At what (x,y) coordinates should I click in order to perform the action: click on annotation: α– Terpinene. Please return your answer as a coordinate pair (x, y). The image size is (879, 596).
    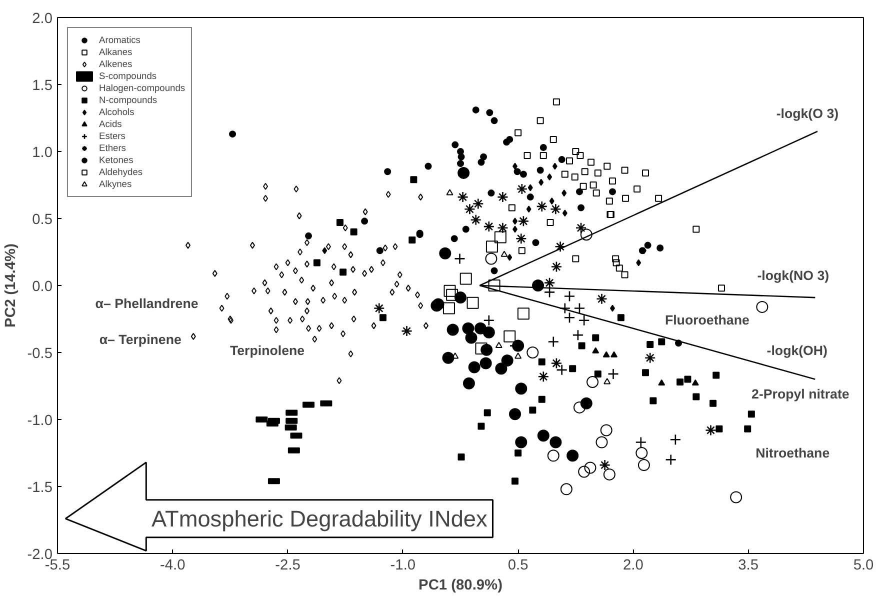
    Looking at the image, I should click on (140, 339).